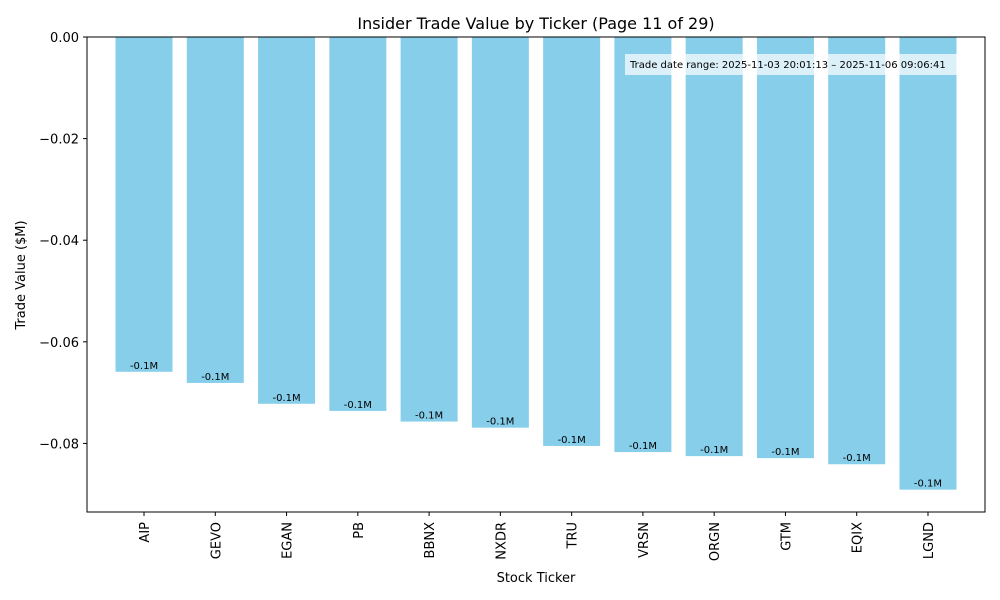 The image size is (1000, 600). What do you see at coordinates (286, 398) in the screenshot?
I see `data-label-egan: -0.1M` at bounding box center [286, 398].